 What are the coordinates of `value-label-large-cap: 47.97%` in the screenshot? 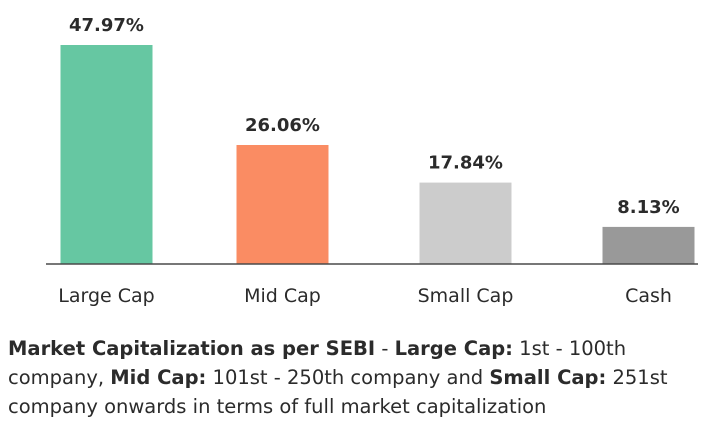 It's located at (106, 25).